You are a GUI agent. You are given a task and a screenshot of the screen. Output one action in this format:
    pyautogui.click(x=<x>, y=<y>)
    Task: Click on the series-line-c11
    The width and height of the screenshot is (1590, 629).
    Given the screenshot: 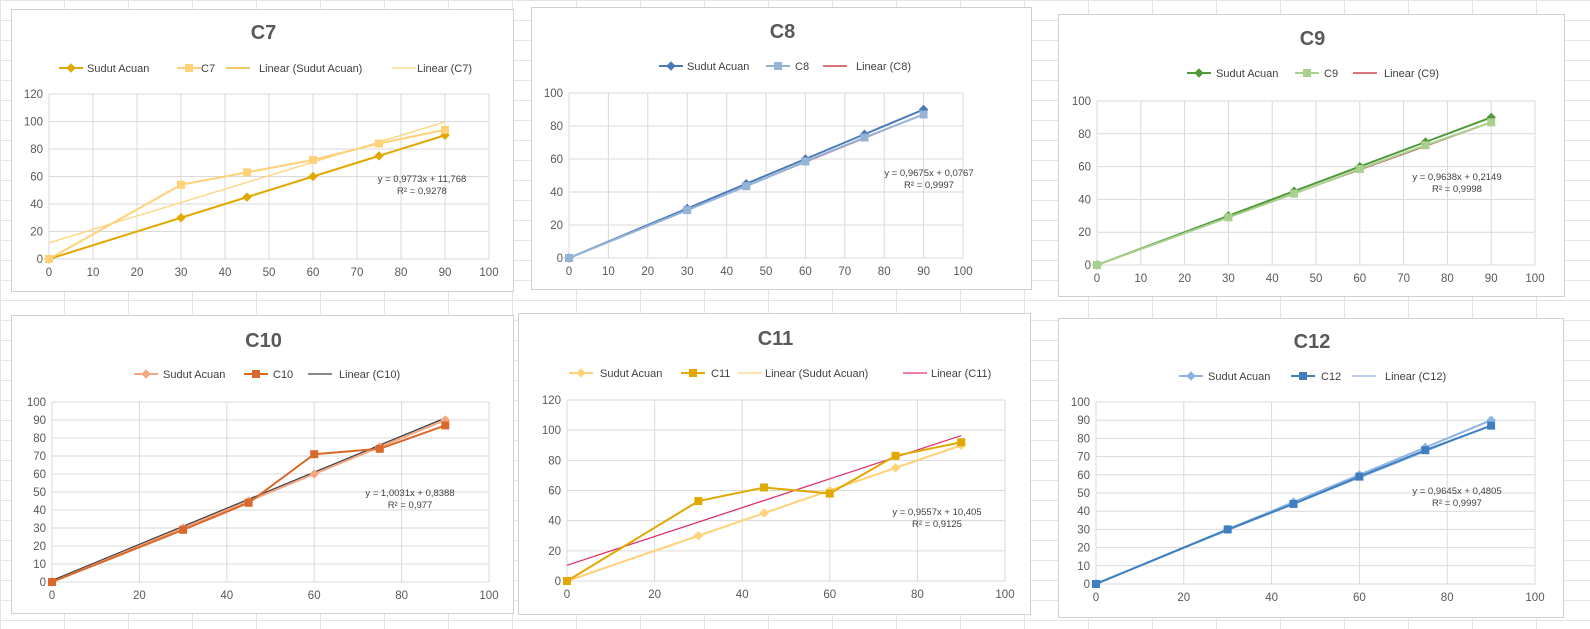 What is the action you would take?
    pyautogui.click(x=764, y=511)
    